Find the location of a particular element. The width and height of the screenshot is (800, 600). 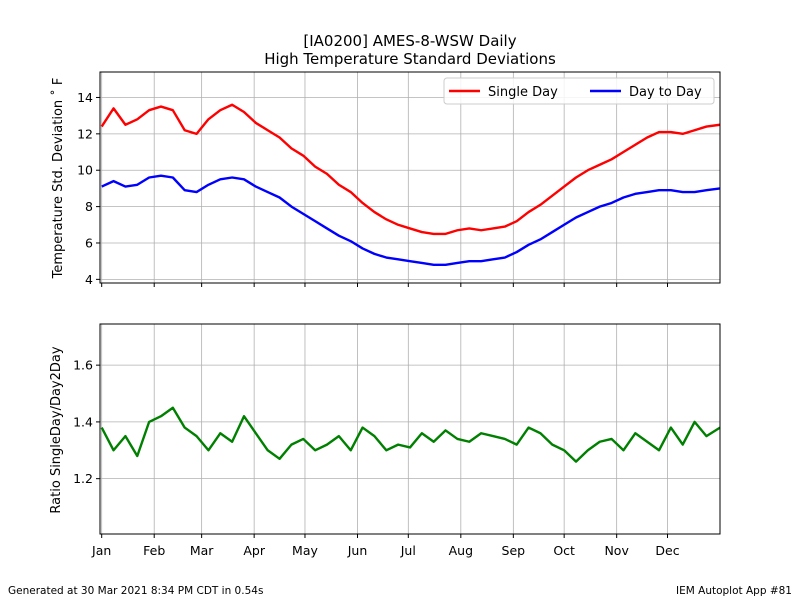

bottom-y-ticks: 1.2 1.4 1.6 is located at coordinates (86, 422).